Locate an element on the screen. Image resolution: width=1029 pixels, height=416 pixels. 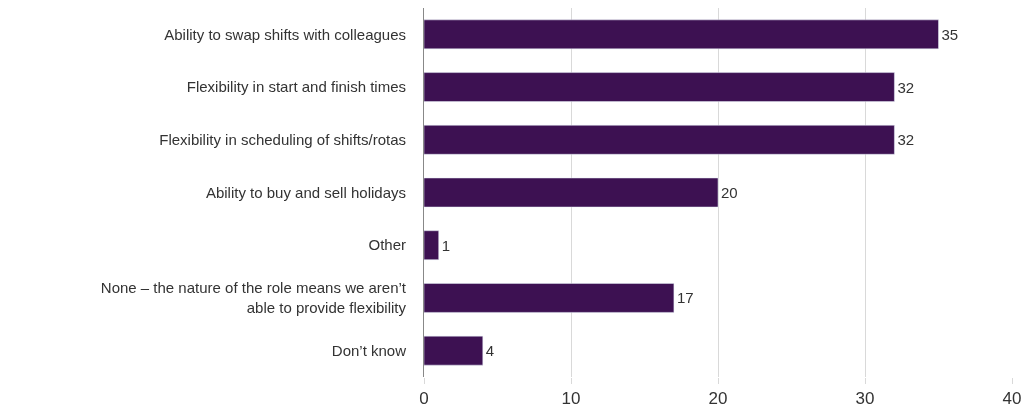
x-tick-label: 0 is located at coordinates (424, 399).